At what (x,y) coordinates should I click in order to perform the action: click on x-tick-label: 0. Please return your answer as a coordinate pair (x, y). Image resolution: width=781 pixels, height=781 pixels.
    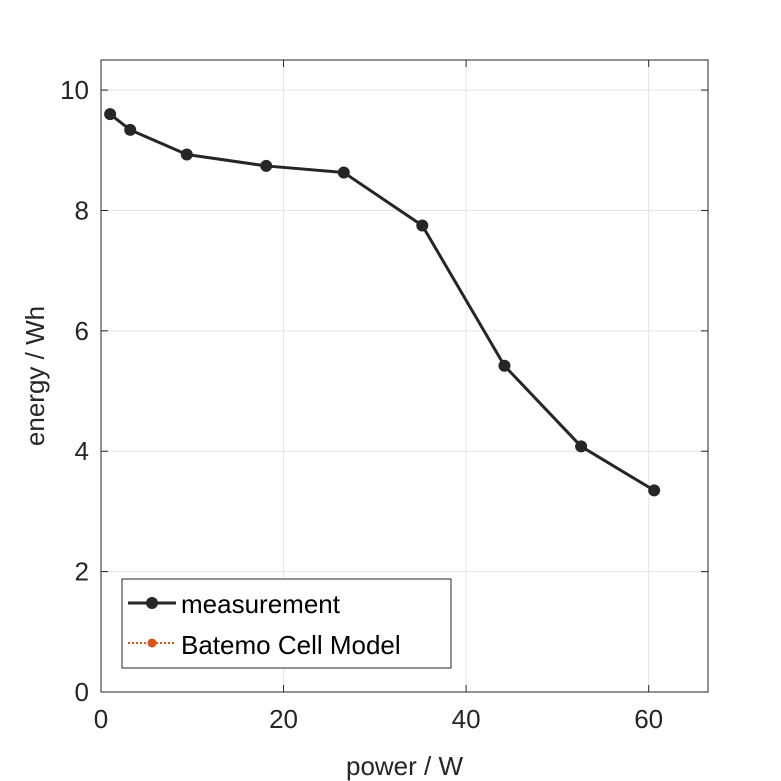
    Looking at the image, I should click on (101, 719).